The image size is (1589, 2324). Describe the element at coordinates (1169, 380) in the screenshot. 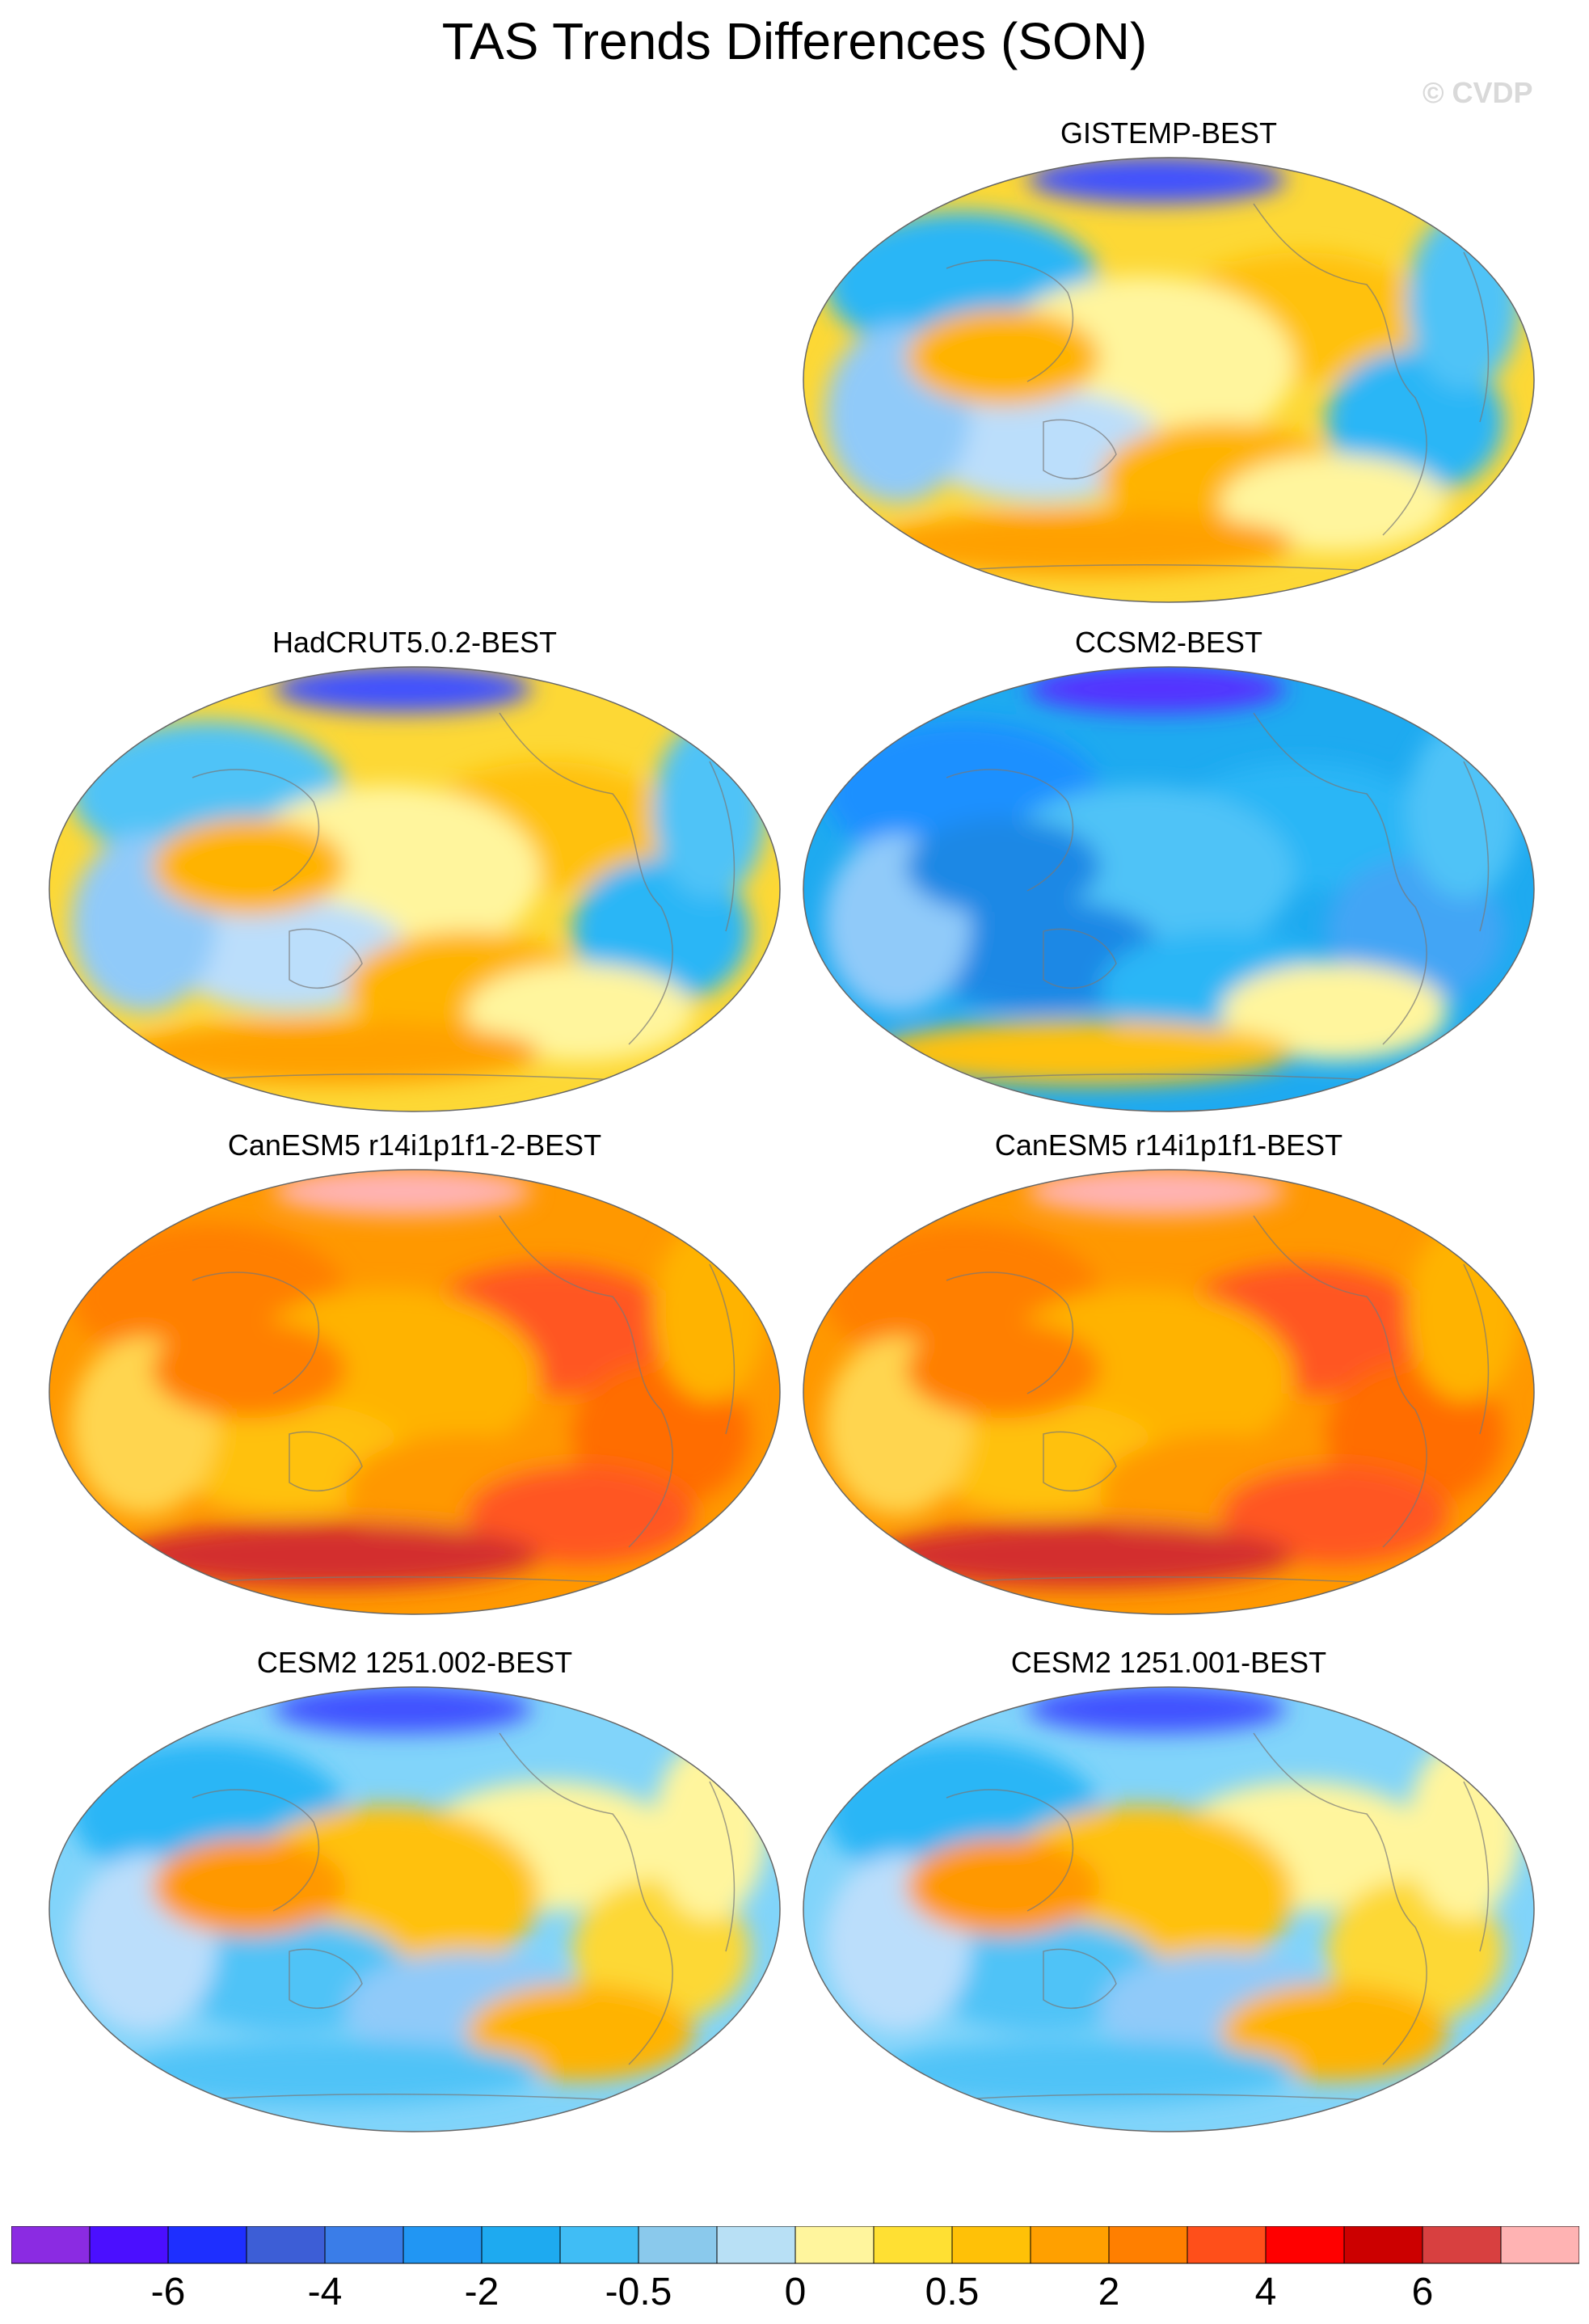

I see `map-gistemp` at that location.